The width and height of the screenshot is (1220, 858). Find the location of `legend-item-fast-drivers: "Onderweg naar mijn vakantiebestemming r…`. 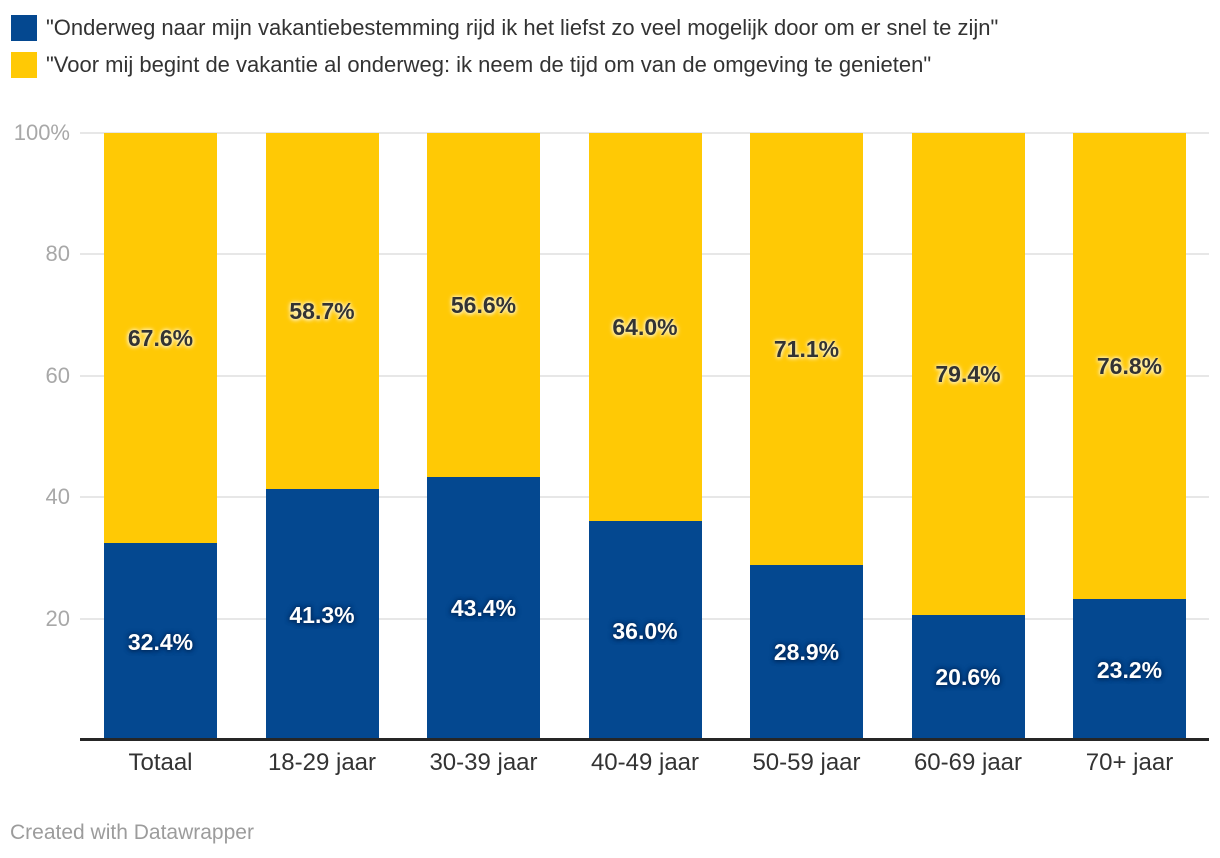

legend-item-fast-drivers: "Onderweg naar mijn vakantiebestemming r… is located at coordinates (504, 28).